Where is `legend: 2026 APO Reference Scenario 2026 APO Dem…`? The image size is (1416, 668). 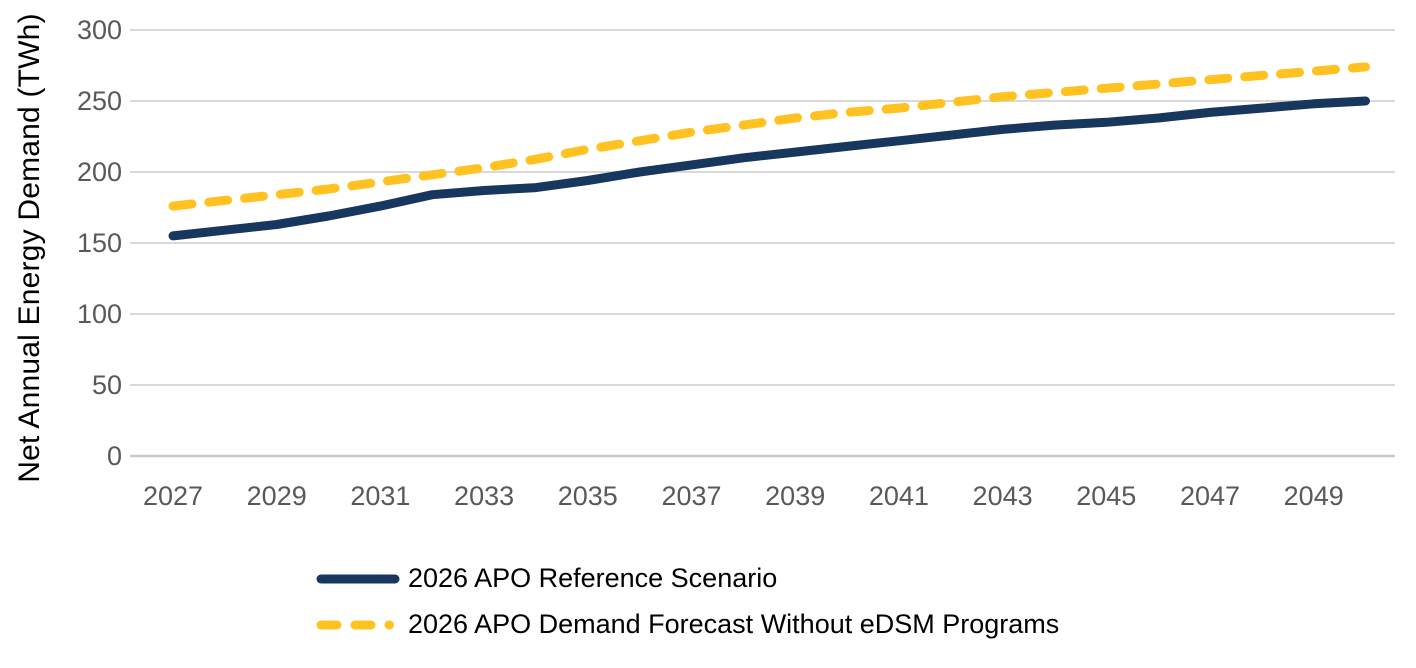 legend: 2026 APO Reference Scenario 2026 APO Dem… is located at coordinates (687, 601).